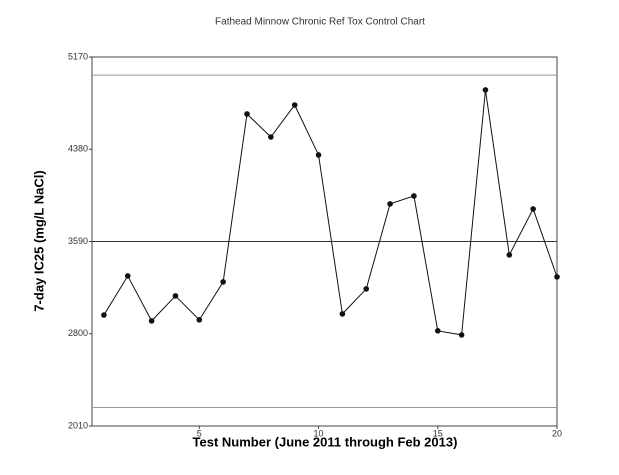 The width and height of the screenshot is (619, 475). Describe the element at coordinates (78, 333) in the screenshot. I see `y-tick-label: 2800` at that location.